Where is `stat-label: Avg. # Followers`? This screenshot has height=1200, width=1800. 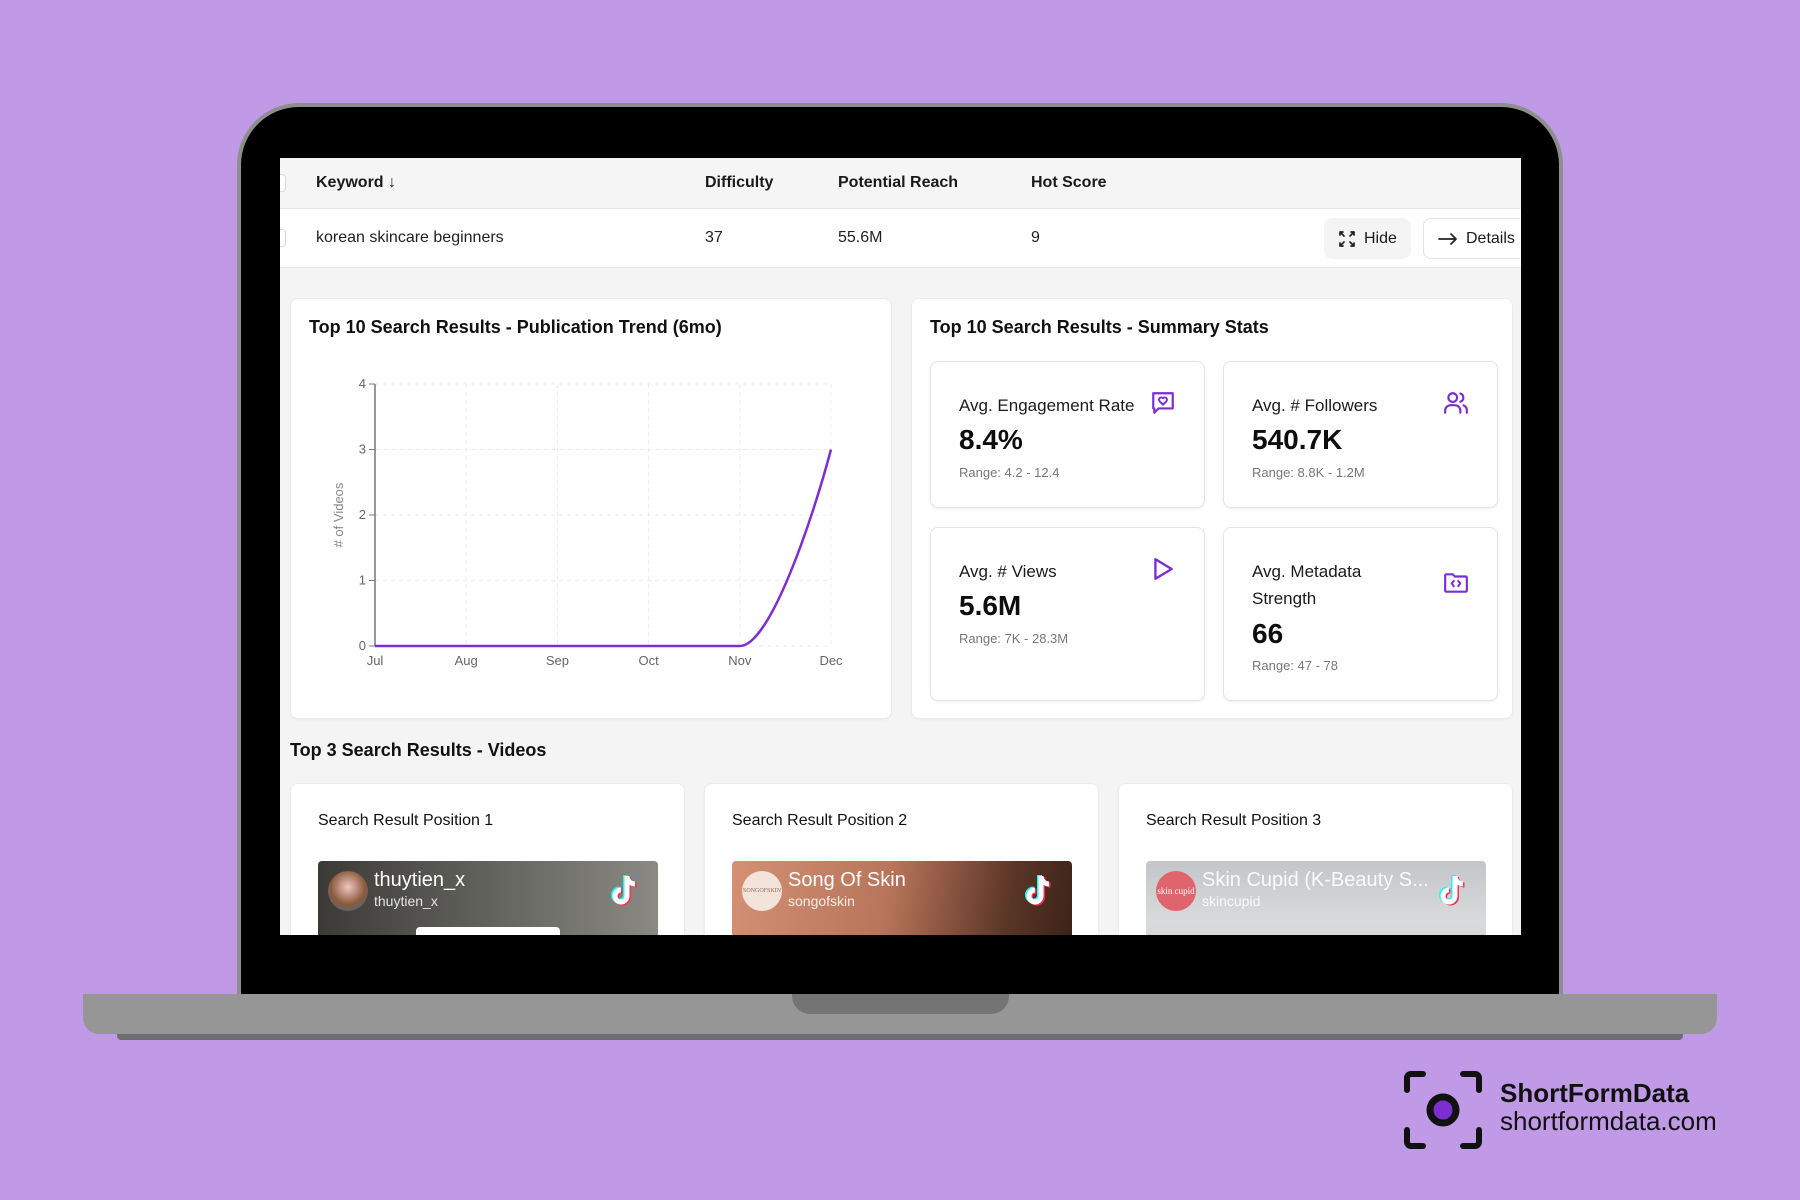 stat-label: Avg. # Followers is located at coordinates (1315, 405).